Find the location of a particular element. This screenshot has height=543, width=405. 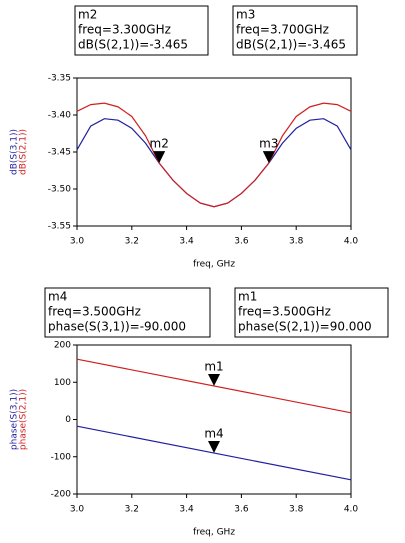

y-tick-label: -3.35 is located at coordinates (59, 79).